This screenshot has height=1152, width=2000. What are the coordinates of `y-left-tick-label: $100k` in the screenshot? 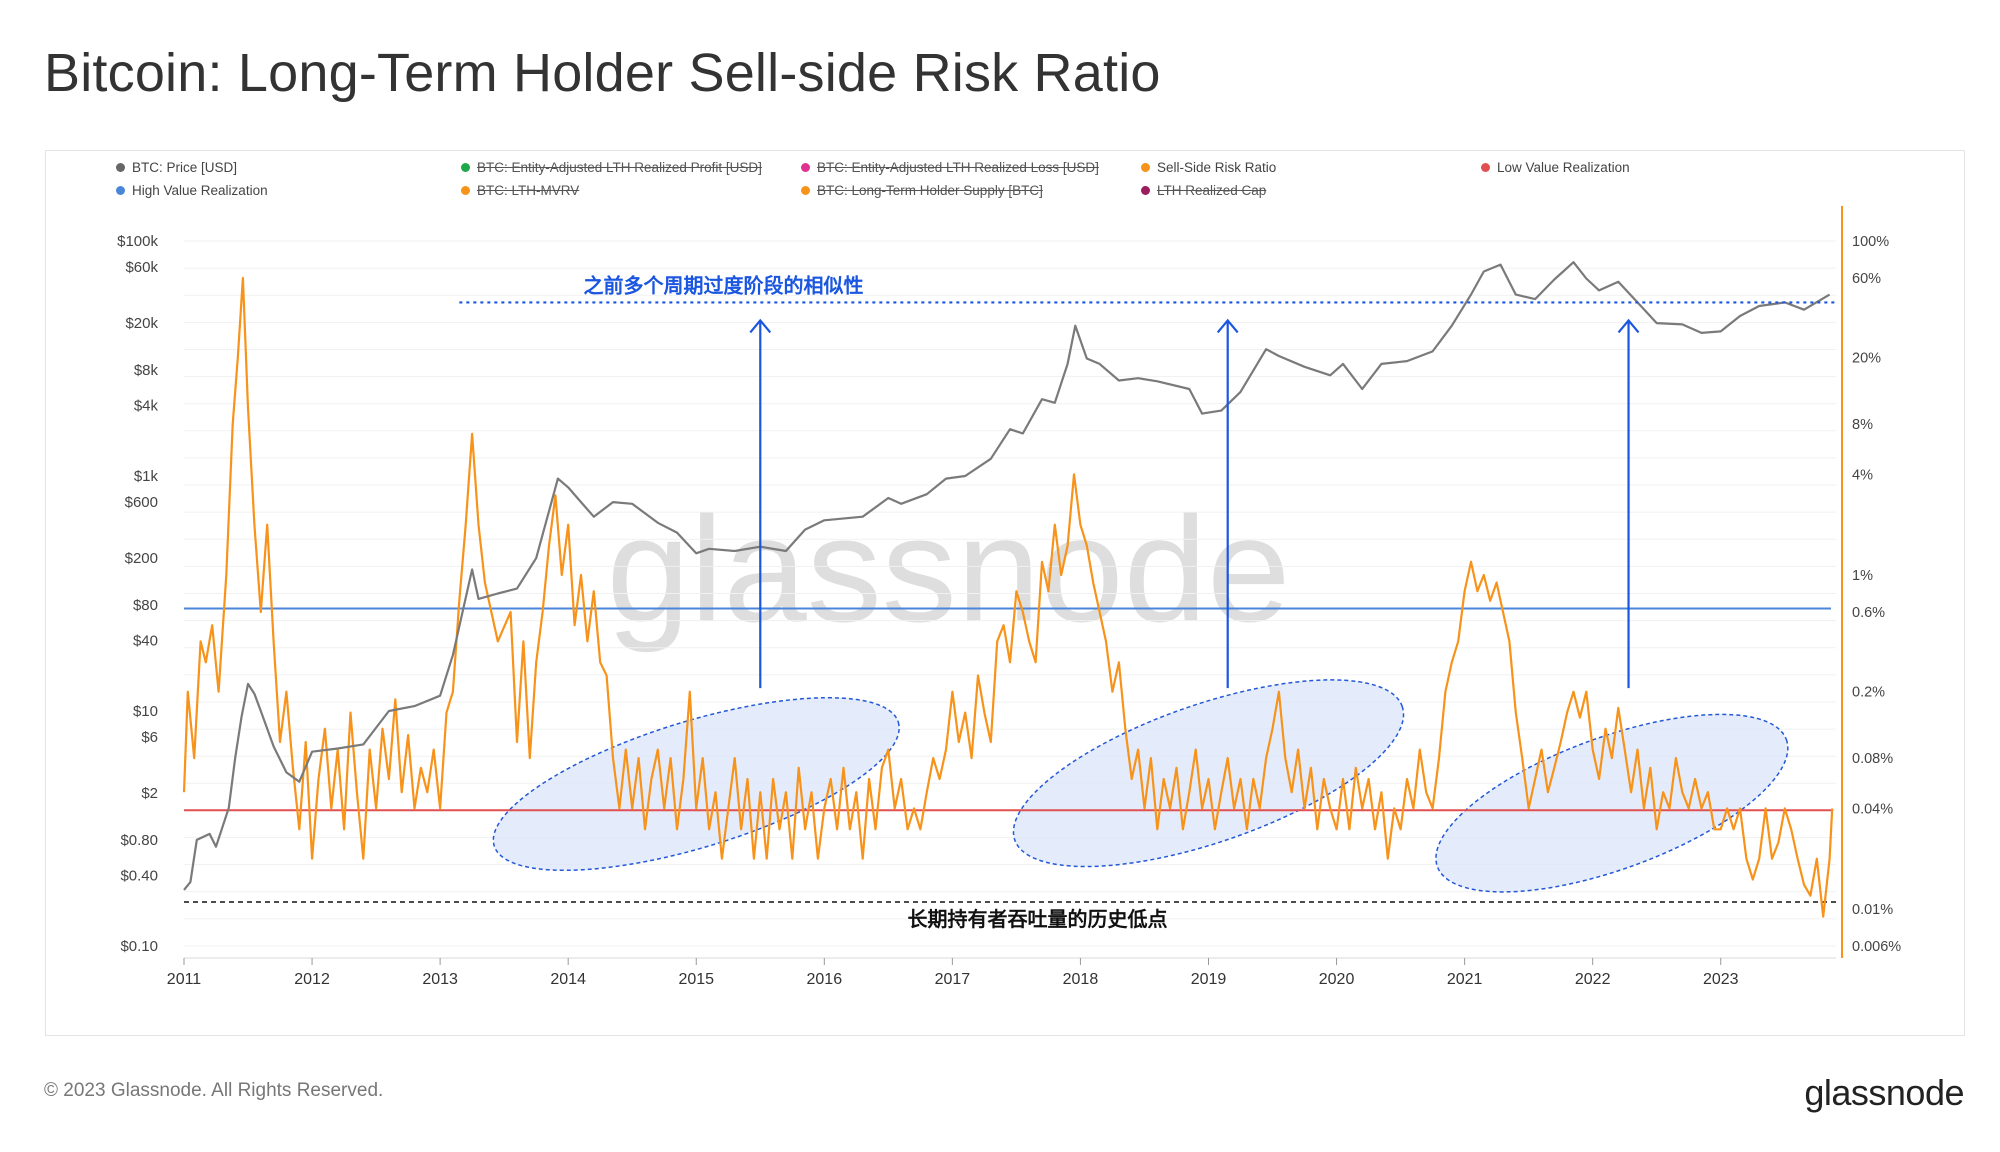 It's located at (137, 241).